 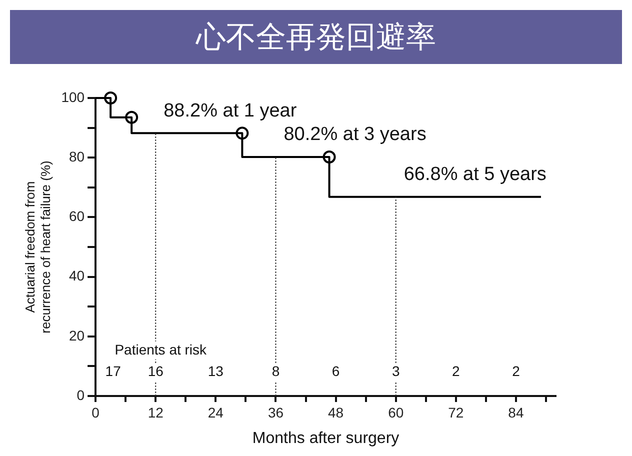 I want to click on annotation: 16, so click(x=156, y=371).